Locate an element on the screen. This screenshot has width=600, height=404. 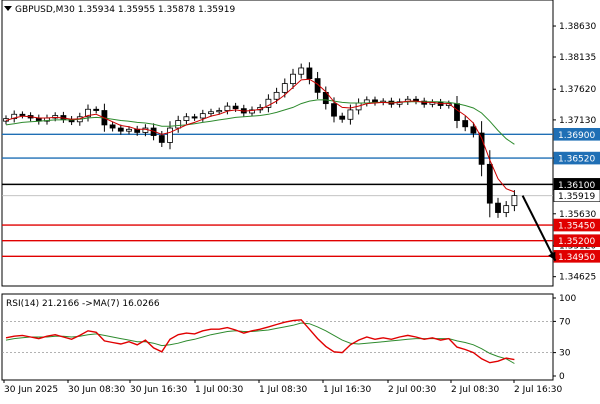
y-tick-label: 1.35630 is located at coordinates (577, 215).